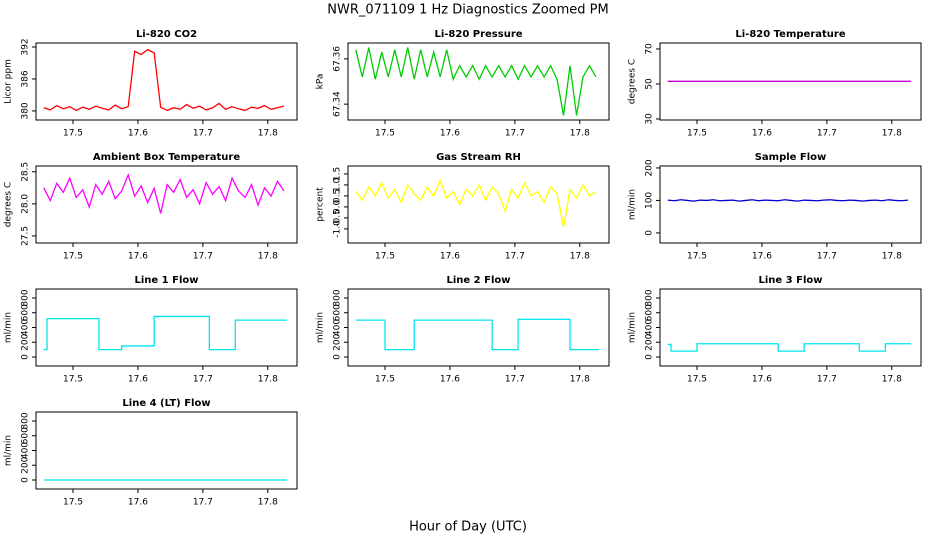 This screenshot has width=936, height=540. What do you see at coordinates (338, 206) in the screenshot?
I see `y-tick-label: 0.0` at bounding box center [338, 206].